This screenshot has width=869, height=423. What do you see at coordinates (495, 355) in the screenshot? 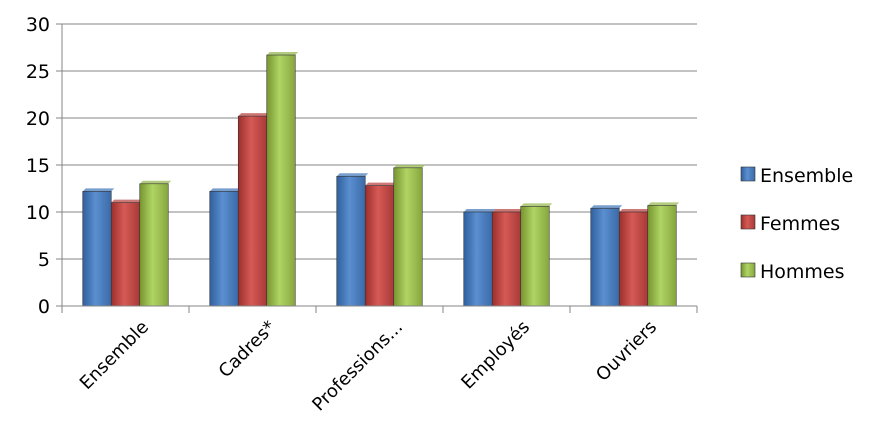
I see `x-category-label: Employés` at bounding box center [495, 355].